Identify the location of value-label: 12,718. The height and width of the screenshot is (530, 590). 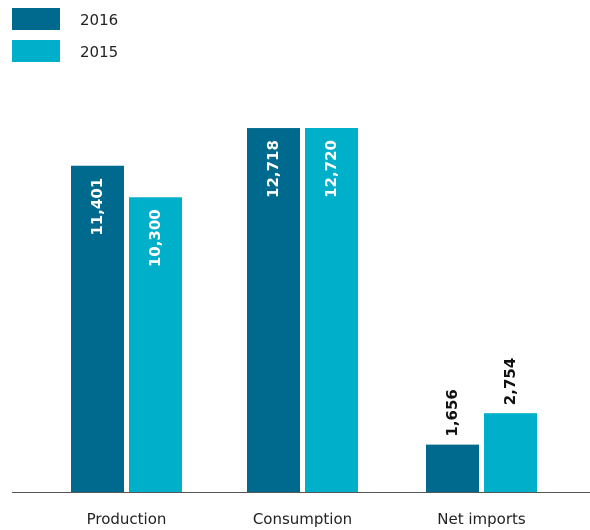
(273, 169).